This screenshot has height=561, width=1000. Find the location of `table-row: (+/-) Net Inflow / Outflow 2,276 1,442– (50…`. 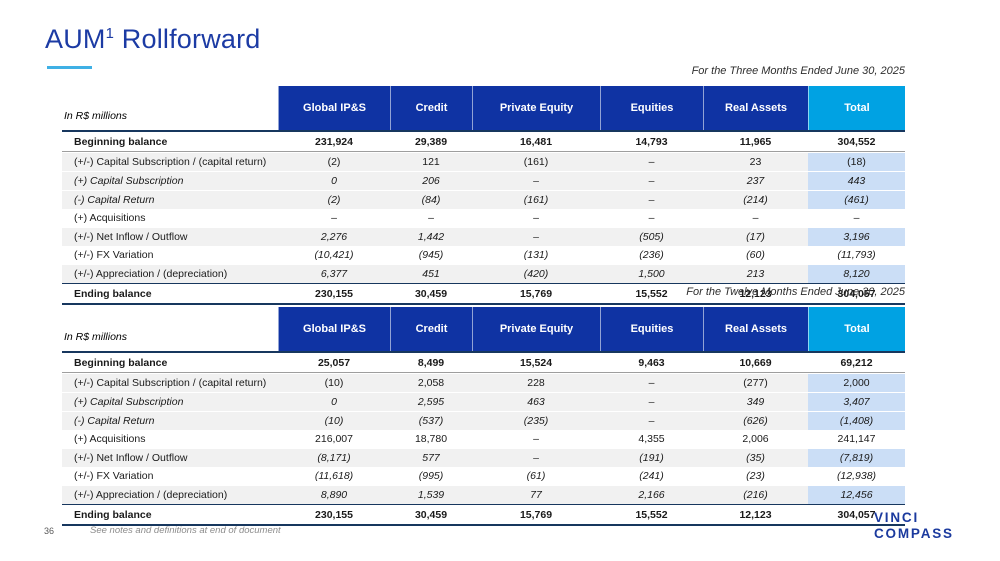

table-row: (+/-) Net Inflow / Outflow 2,276 1,442– (50… is located at coordinates (483, 236).